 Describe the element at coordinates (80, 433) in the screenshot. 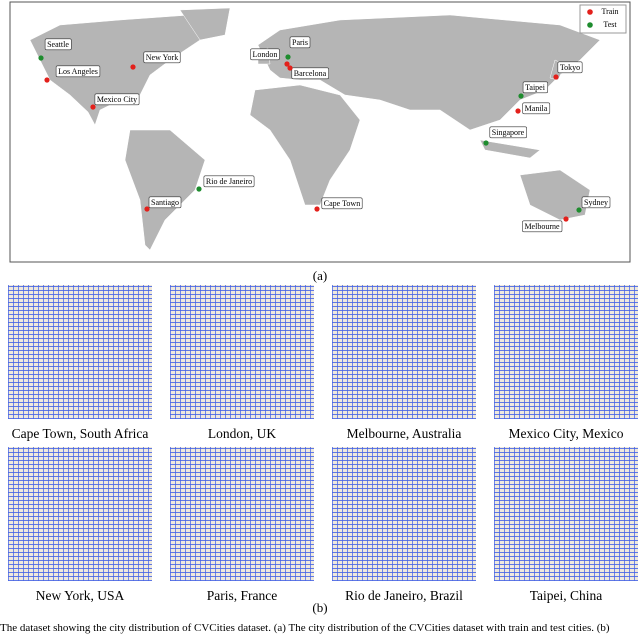

I see `panel-label: Cape Town, South Africa` at that location.